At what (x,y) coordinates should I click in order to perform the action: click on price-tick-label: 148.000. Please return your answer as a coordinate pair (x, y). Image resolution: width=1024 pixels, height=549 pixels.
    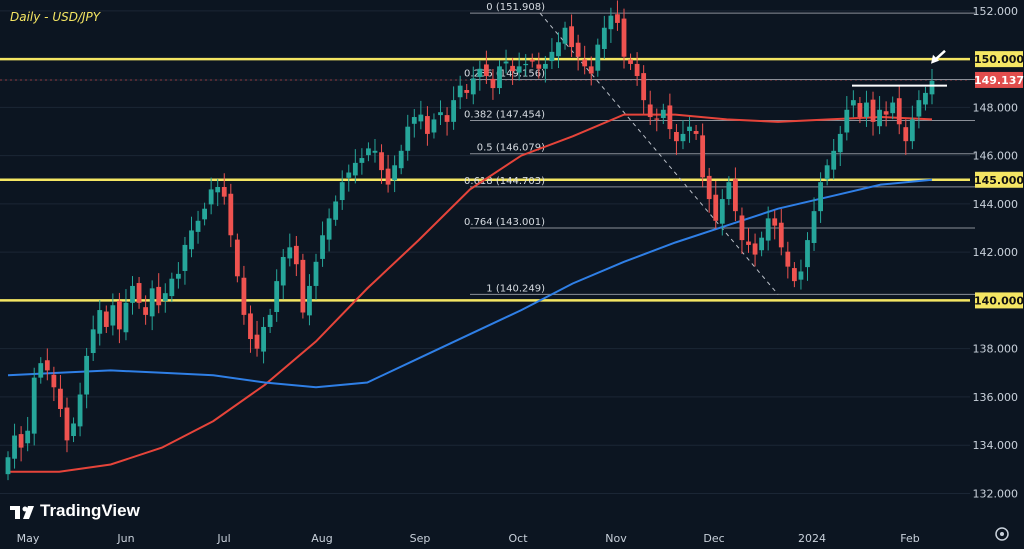
    Looking at the image, I should click on (996, 107).